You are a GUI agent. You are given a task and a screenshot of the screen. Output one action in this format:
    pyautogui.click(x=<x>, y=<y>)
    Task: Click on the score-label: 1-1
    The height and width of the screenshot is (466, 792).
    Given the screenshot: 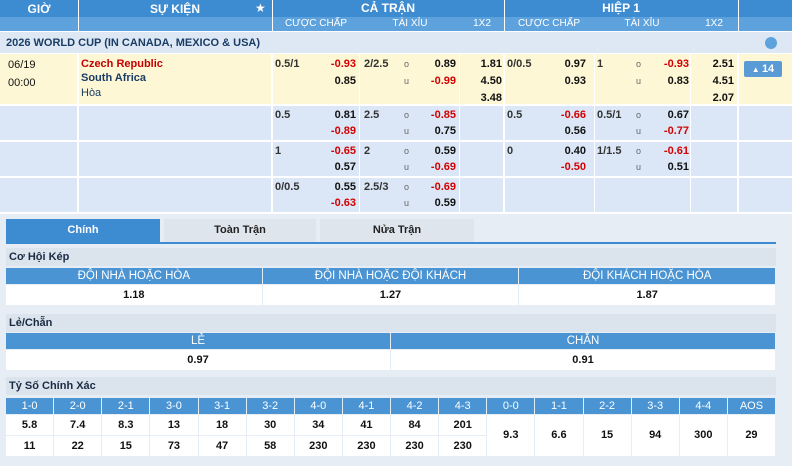 What is the action you would take?
    pyautogui.click(x=558, y=406)
    